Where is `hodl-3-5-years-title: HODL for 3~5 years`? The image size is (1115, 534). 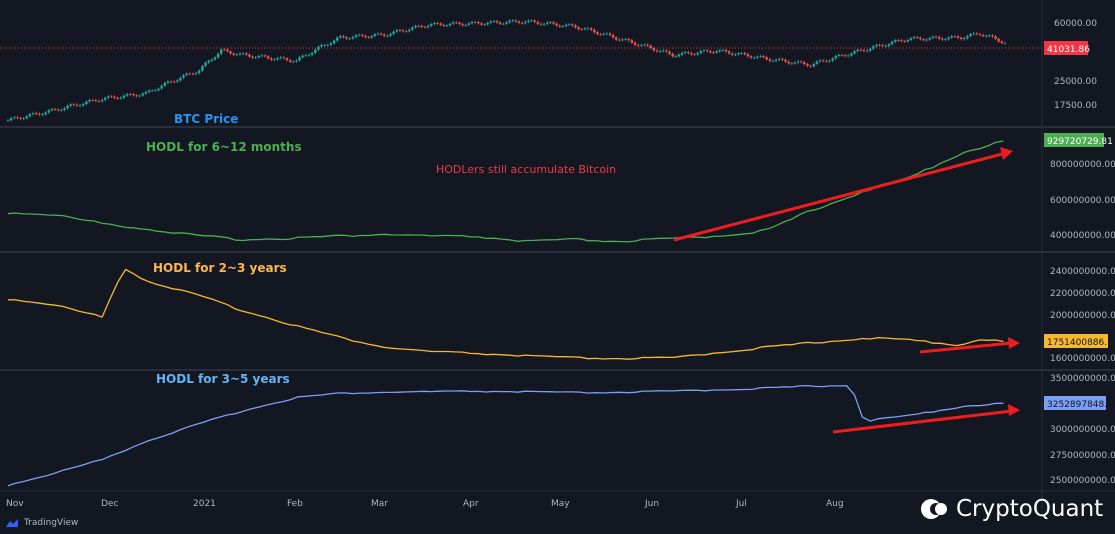
hodl-3-5-years-title: HODL for 3~5 years is located at coordinates (223, 379).